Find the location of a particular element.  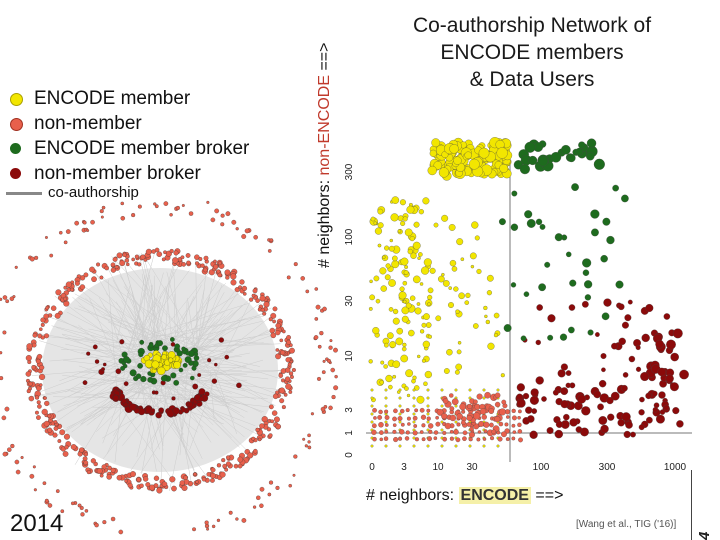

legend-item-encode-member: ENCODE member is located at coordinates (126, 98).